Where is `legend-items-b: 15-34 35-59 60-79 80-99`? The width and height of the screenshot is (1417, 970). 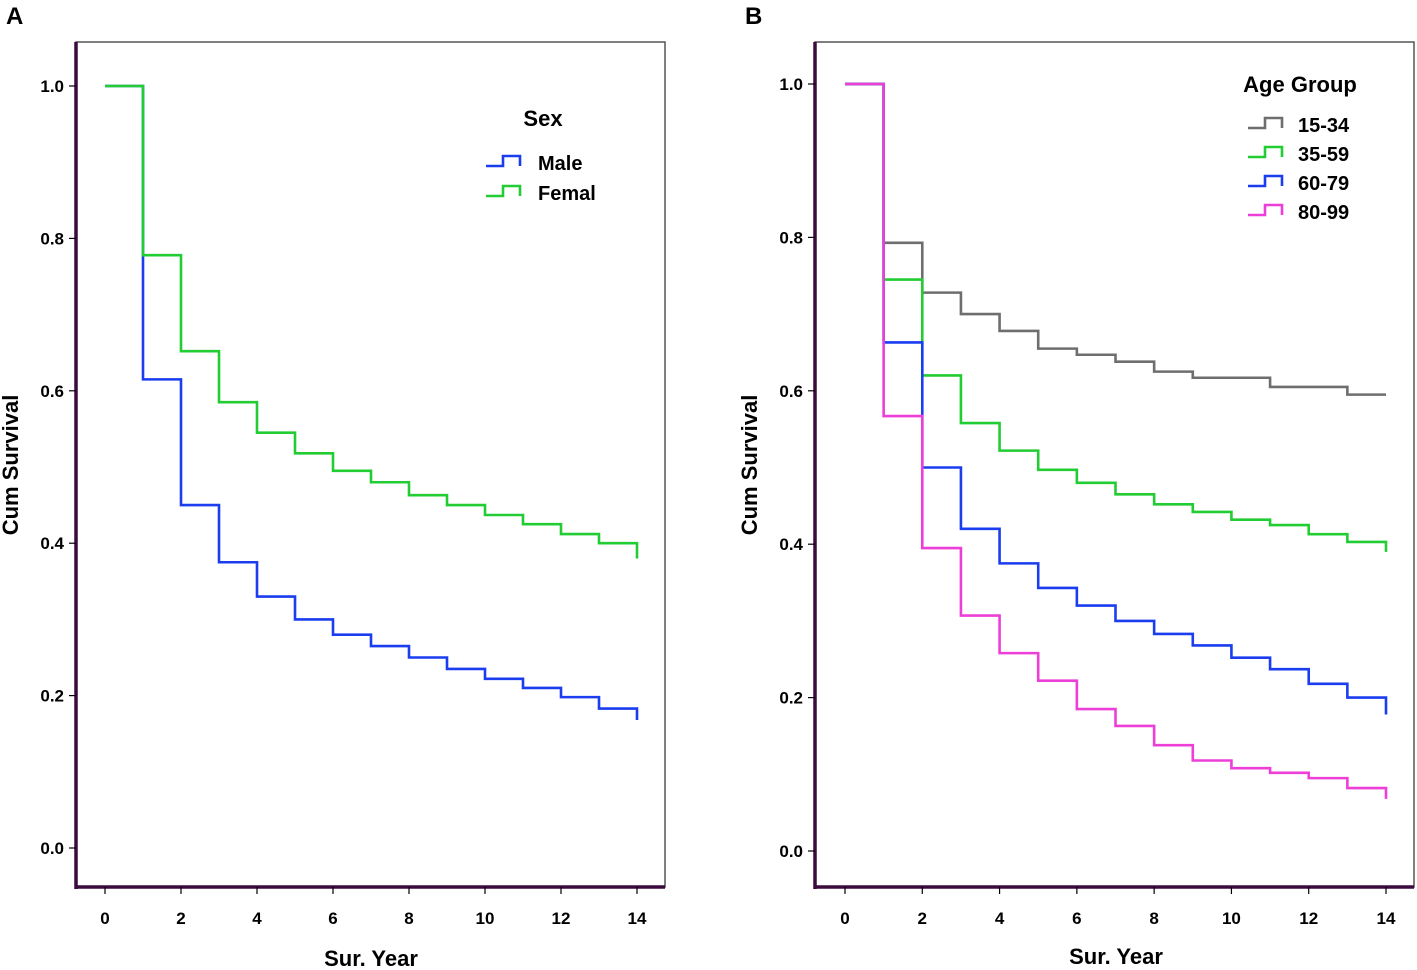
legend-items-b: 15-34 35-59 60-79 80-99 is located at coordinates (1299, 169).